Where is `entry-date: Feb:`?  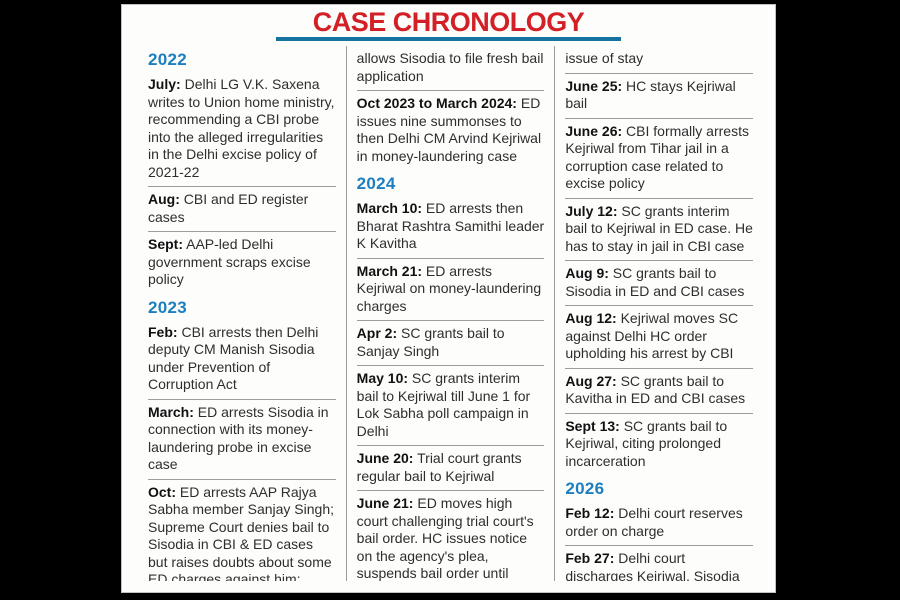
entry-date: Feb: is located at coordinates (163, 331).